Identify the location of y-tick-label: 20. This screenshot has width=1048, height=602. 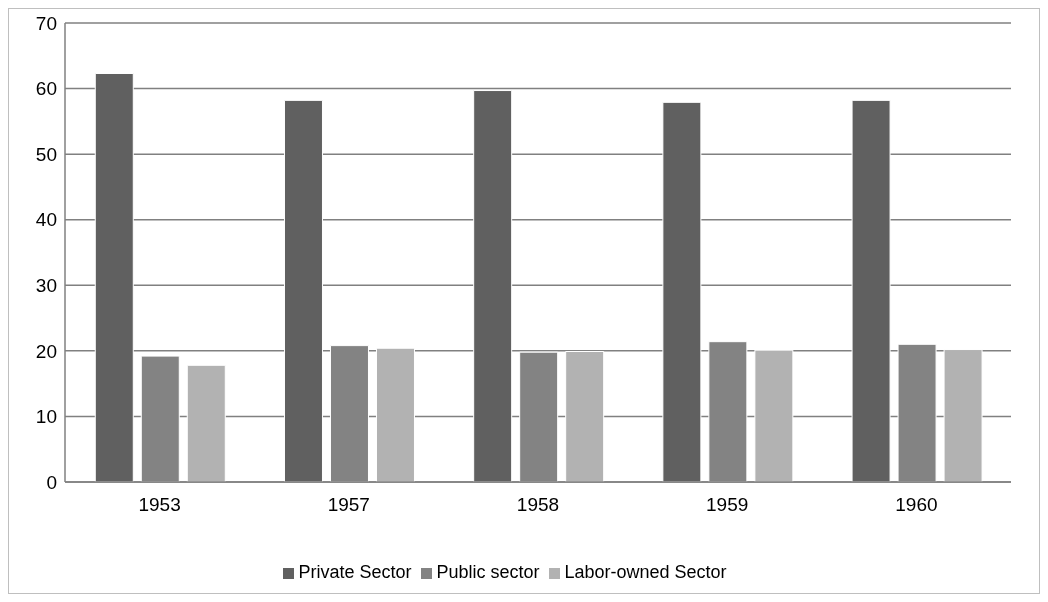
(46, 351).